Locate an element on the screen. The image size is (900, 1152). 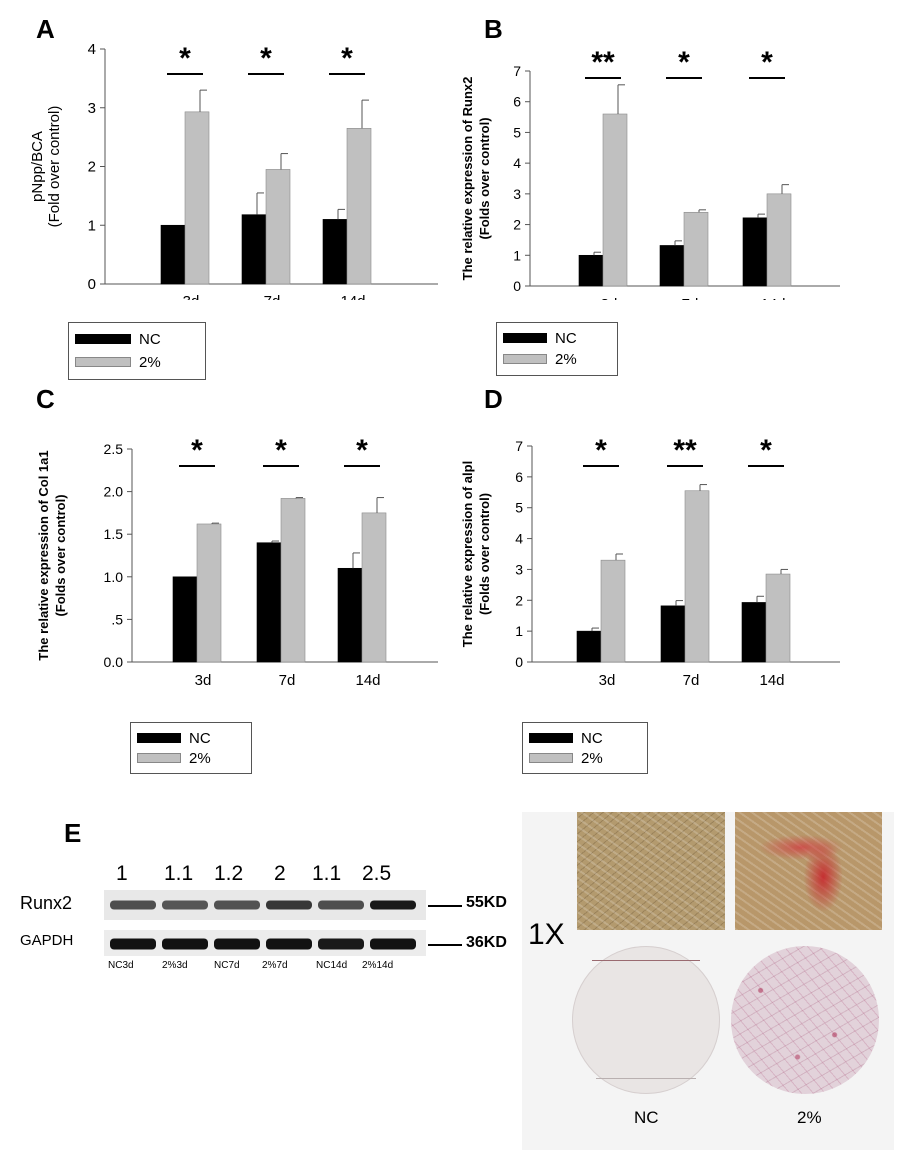
panel-letter-d: D is located at coordinates (493, 399).